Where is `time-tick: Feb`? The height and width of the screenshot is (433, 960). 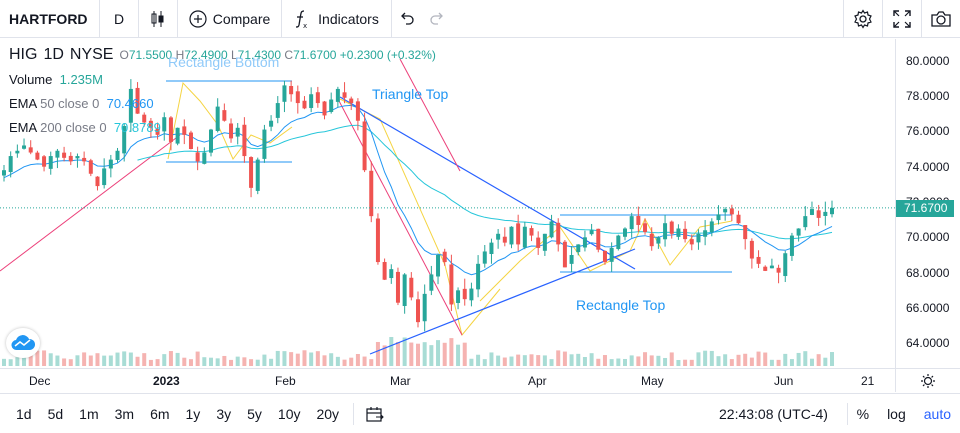
time-tick: Feb is located at coordinates (285, 381).